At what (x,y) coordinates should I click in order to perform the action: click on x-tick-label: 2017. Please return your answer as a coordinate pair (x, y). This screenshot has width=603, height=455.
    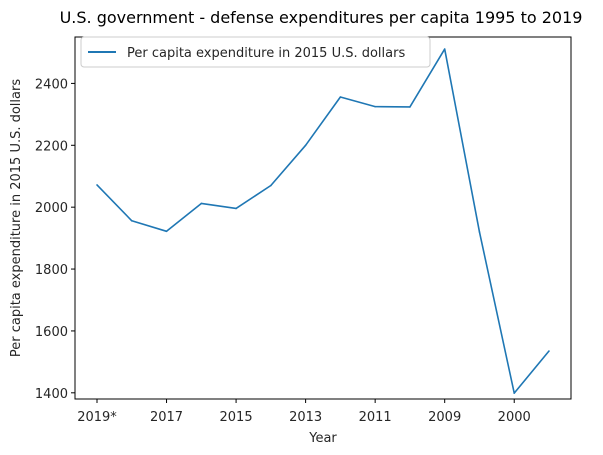
    Looking at the image, I should click on (166, 417).